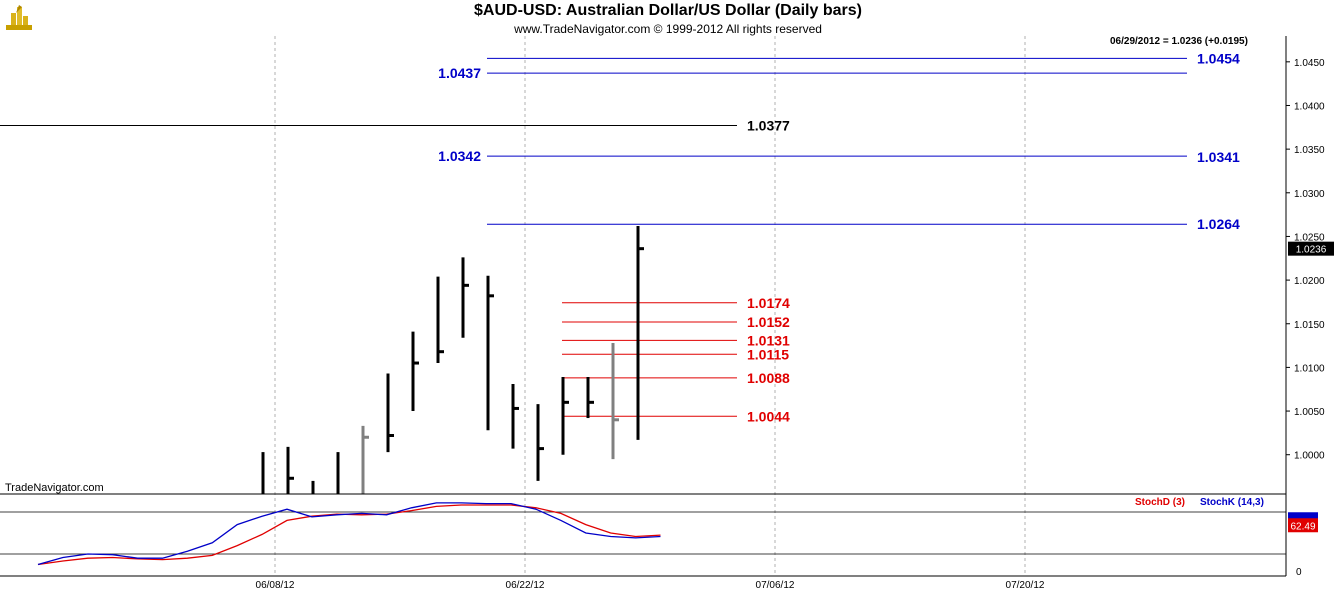 This screenshot has height=594, width=1336. What do you see at coordinates (19, 18) in the screenshot?
I see `trade-navigator-logo-icon` at bounding box center [19, 18].